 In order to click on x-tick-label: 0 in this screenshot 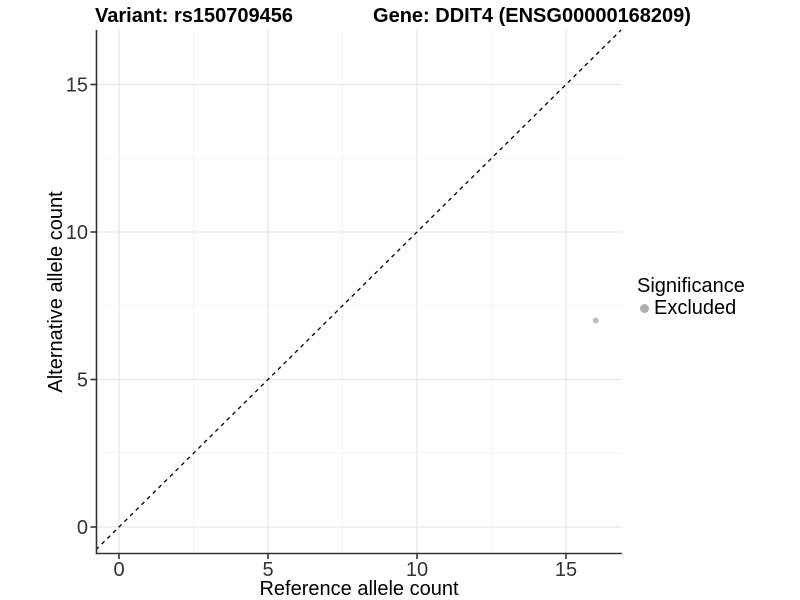, I will do `click(118, 570)`.